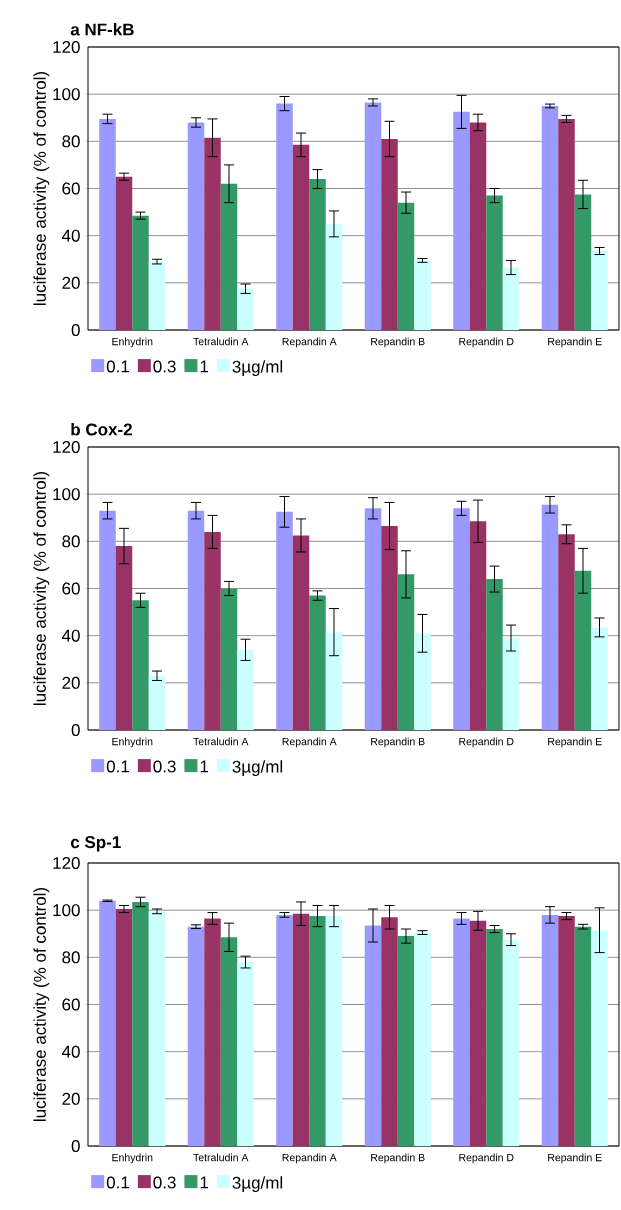 The width and height of the screenshot is (621, 1210). Describe the element at coordinates (101, 429) in the screenshot. I see `chart-title: b Cox-2` at that location.